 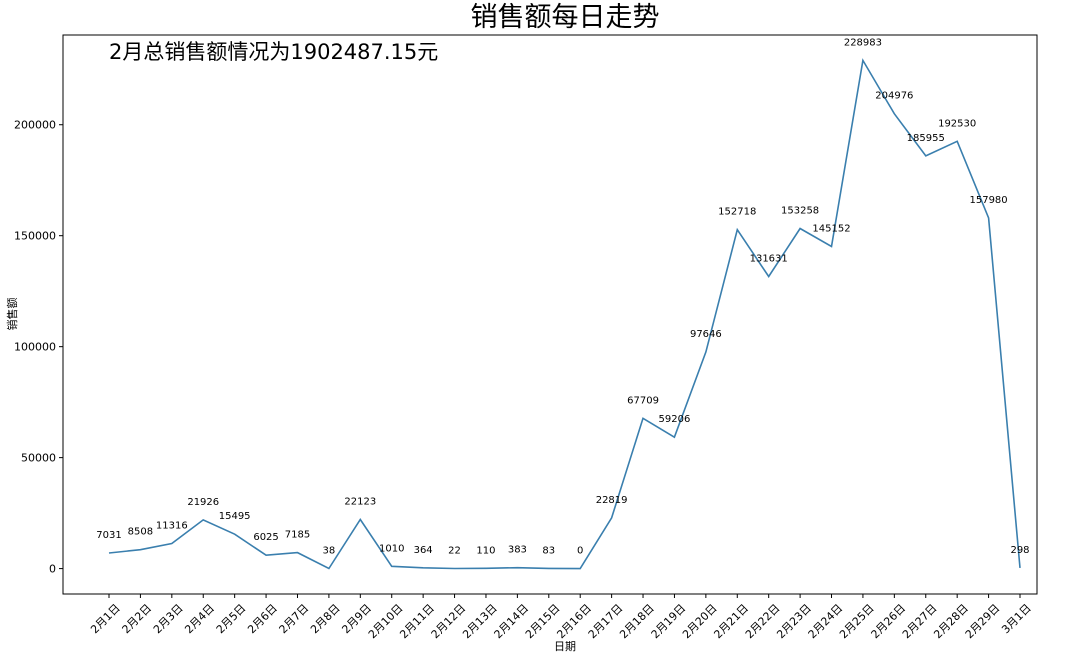 I want to click on data-label: 228983, so click(x=863, y=42).